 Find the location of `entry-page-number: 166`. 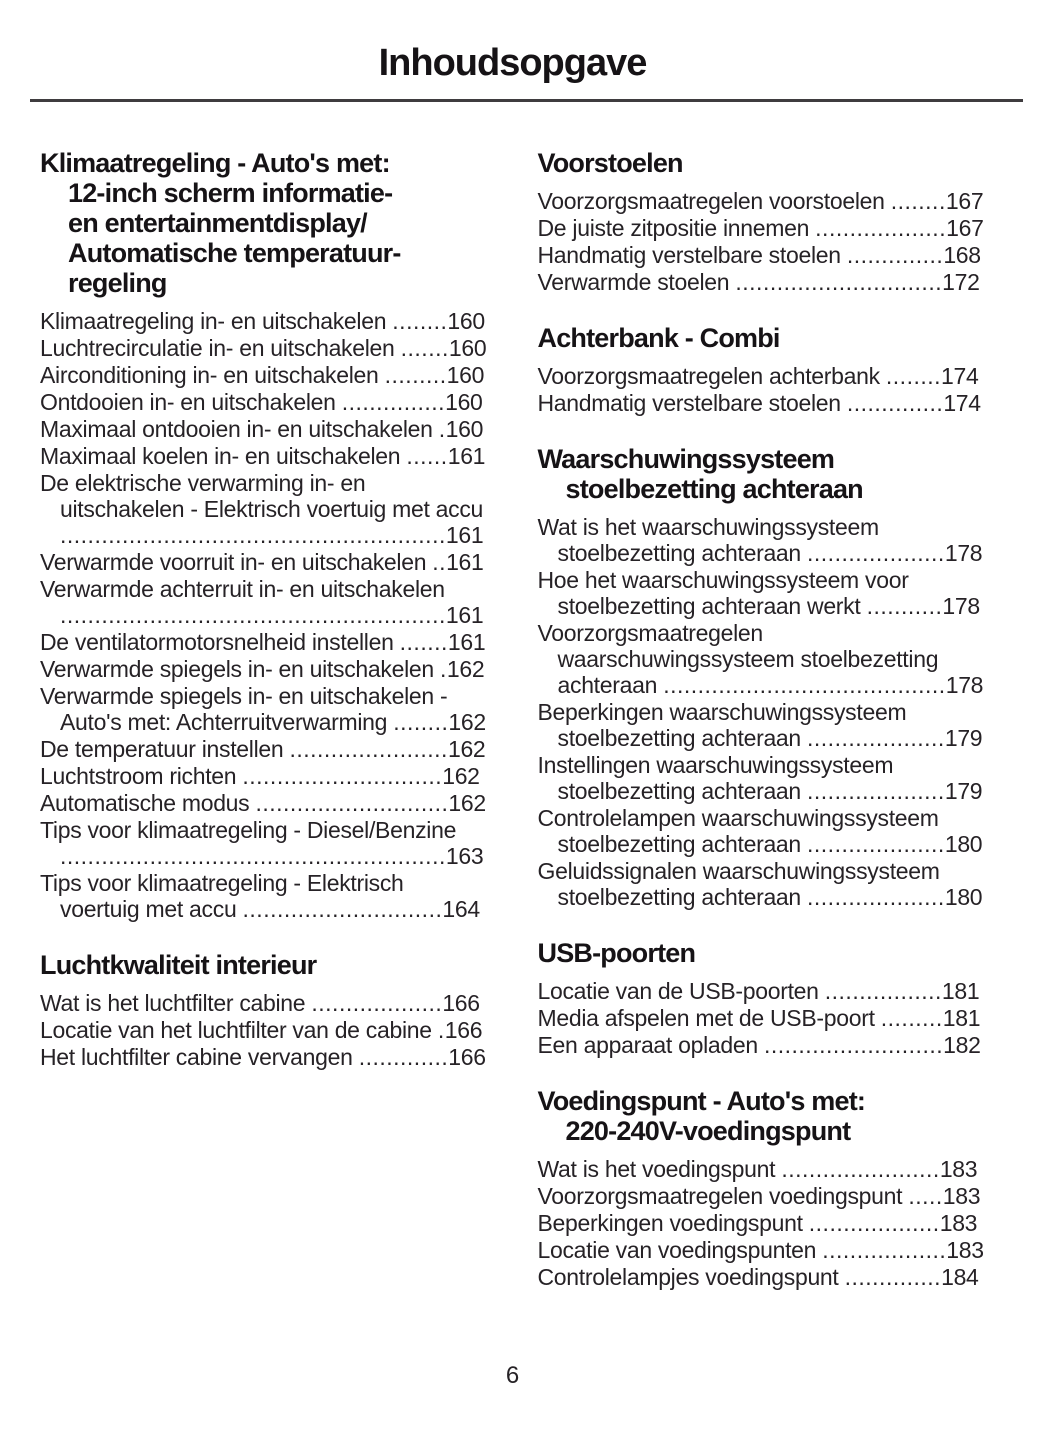

entry-page-number: 166 is located at coordinates (463, 1030).